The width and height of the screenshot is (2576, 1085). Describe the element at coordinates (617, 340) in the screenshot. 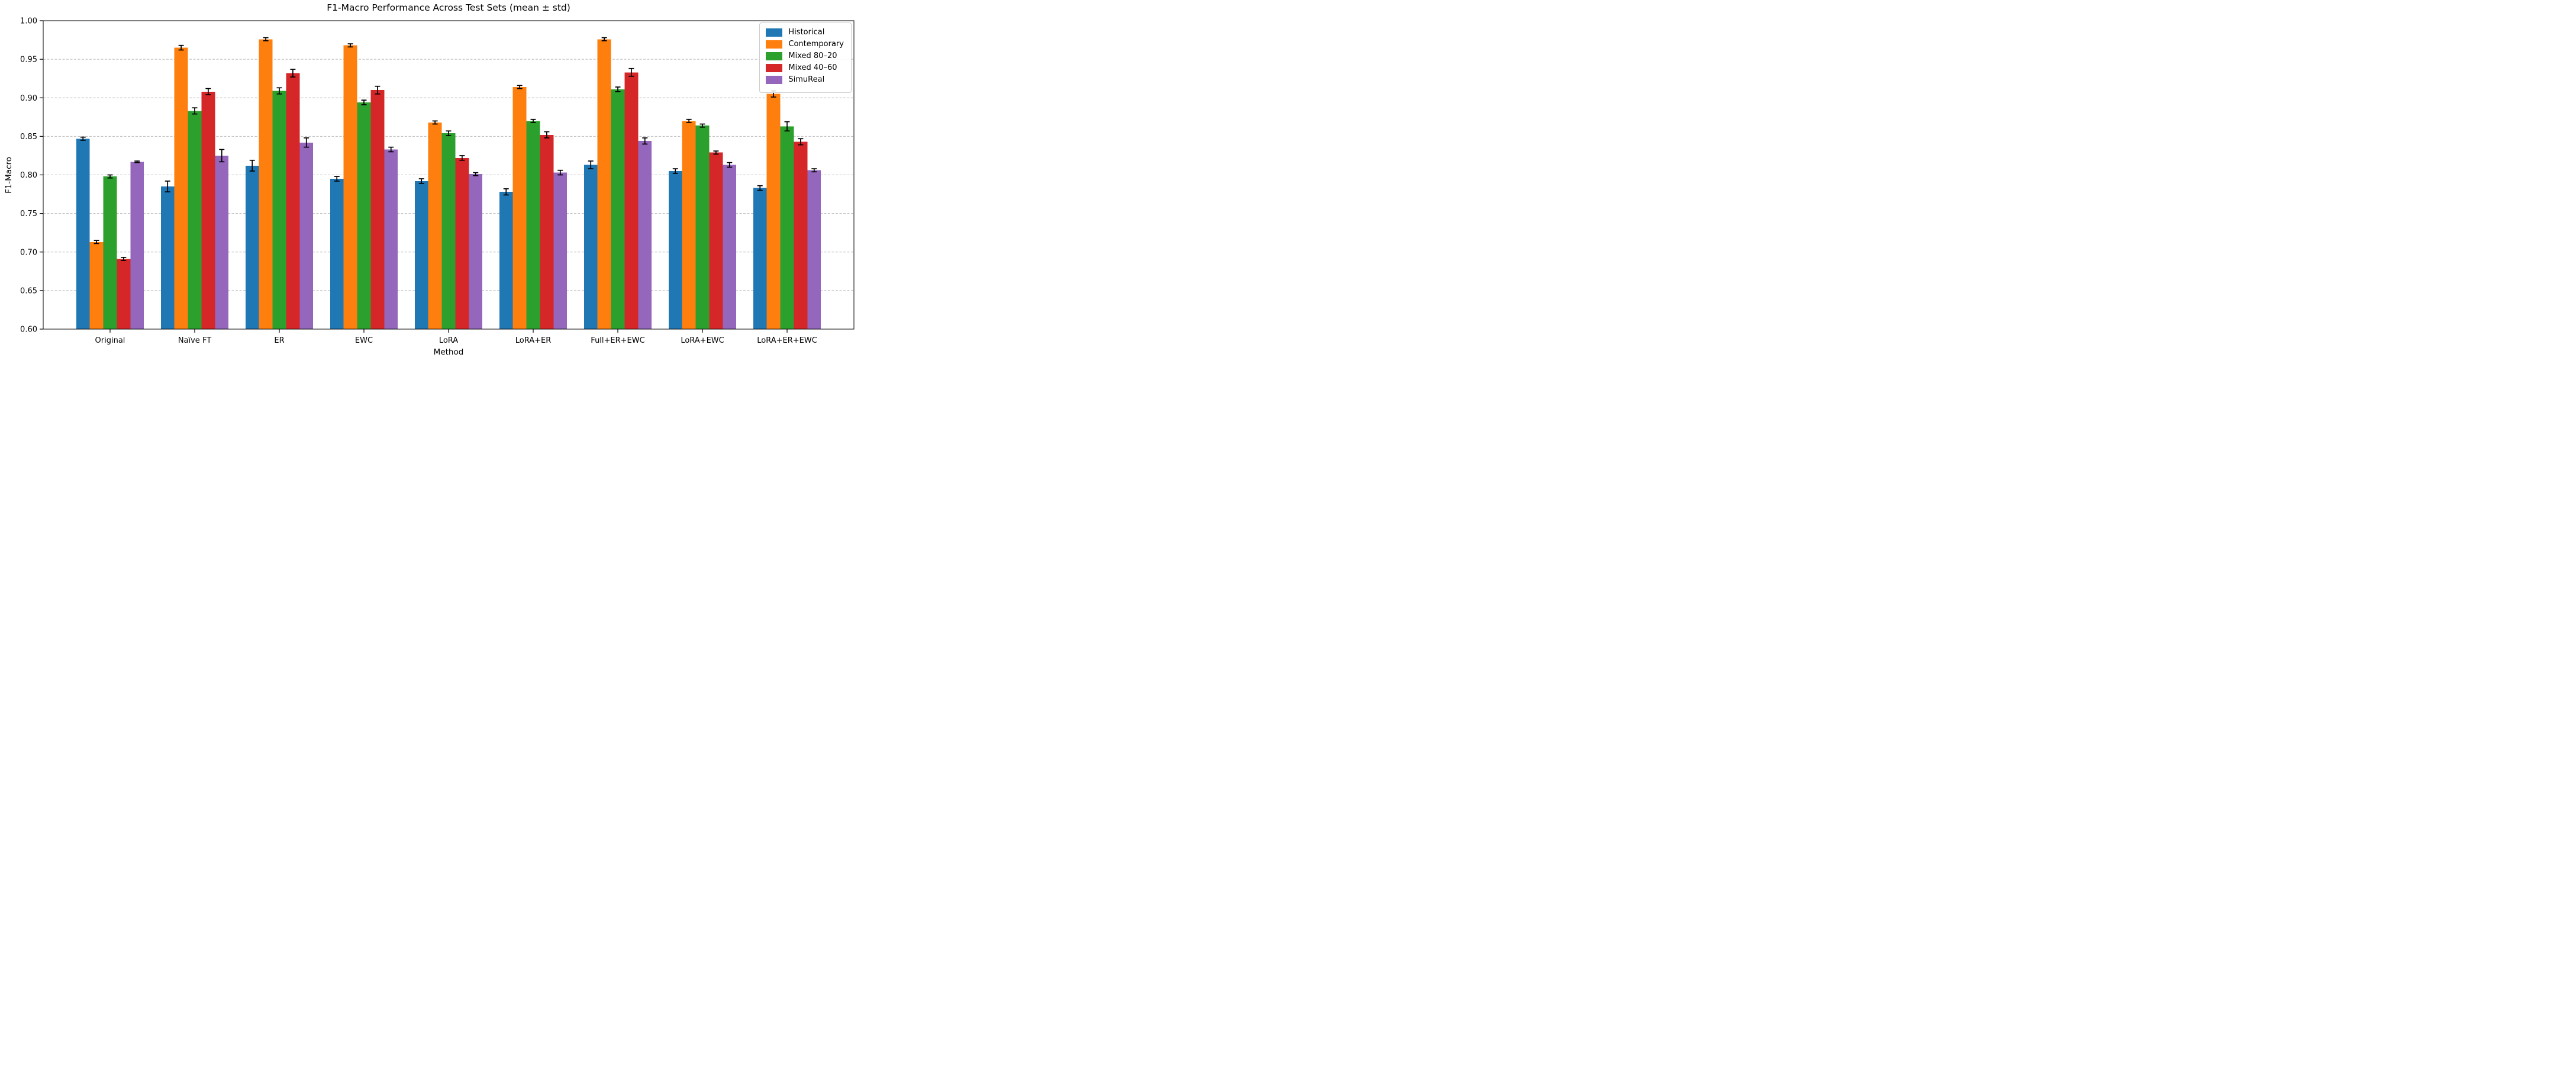

I see `x-tick-label-full-er-ewc: Full+ER+EWC` at that location.